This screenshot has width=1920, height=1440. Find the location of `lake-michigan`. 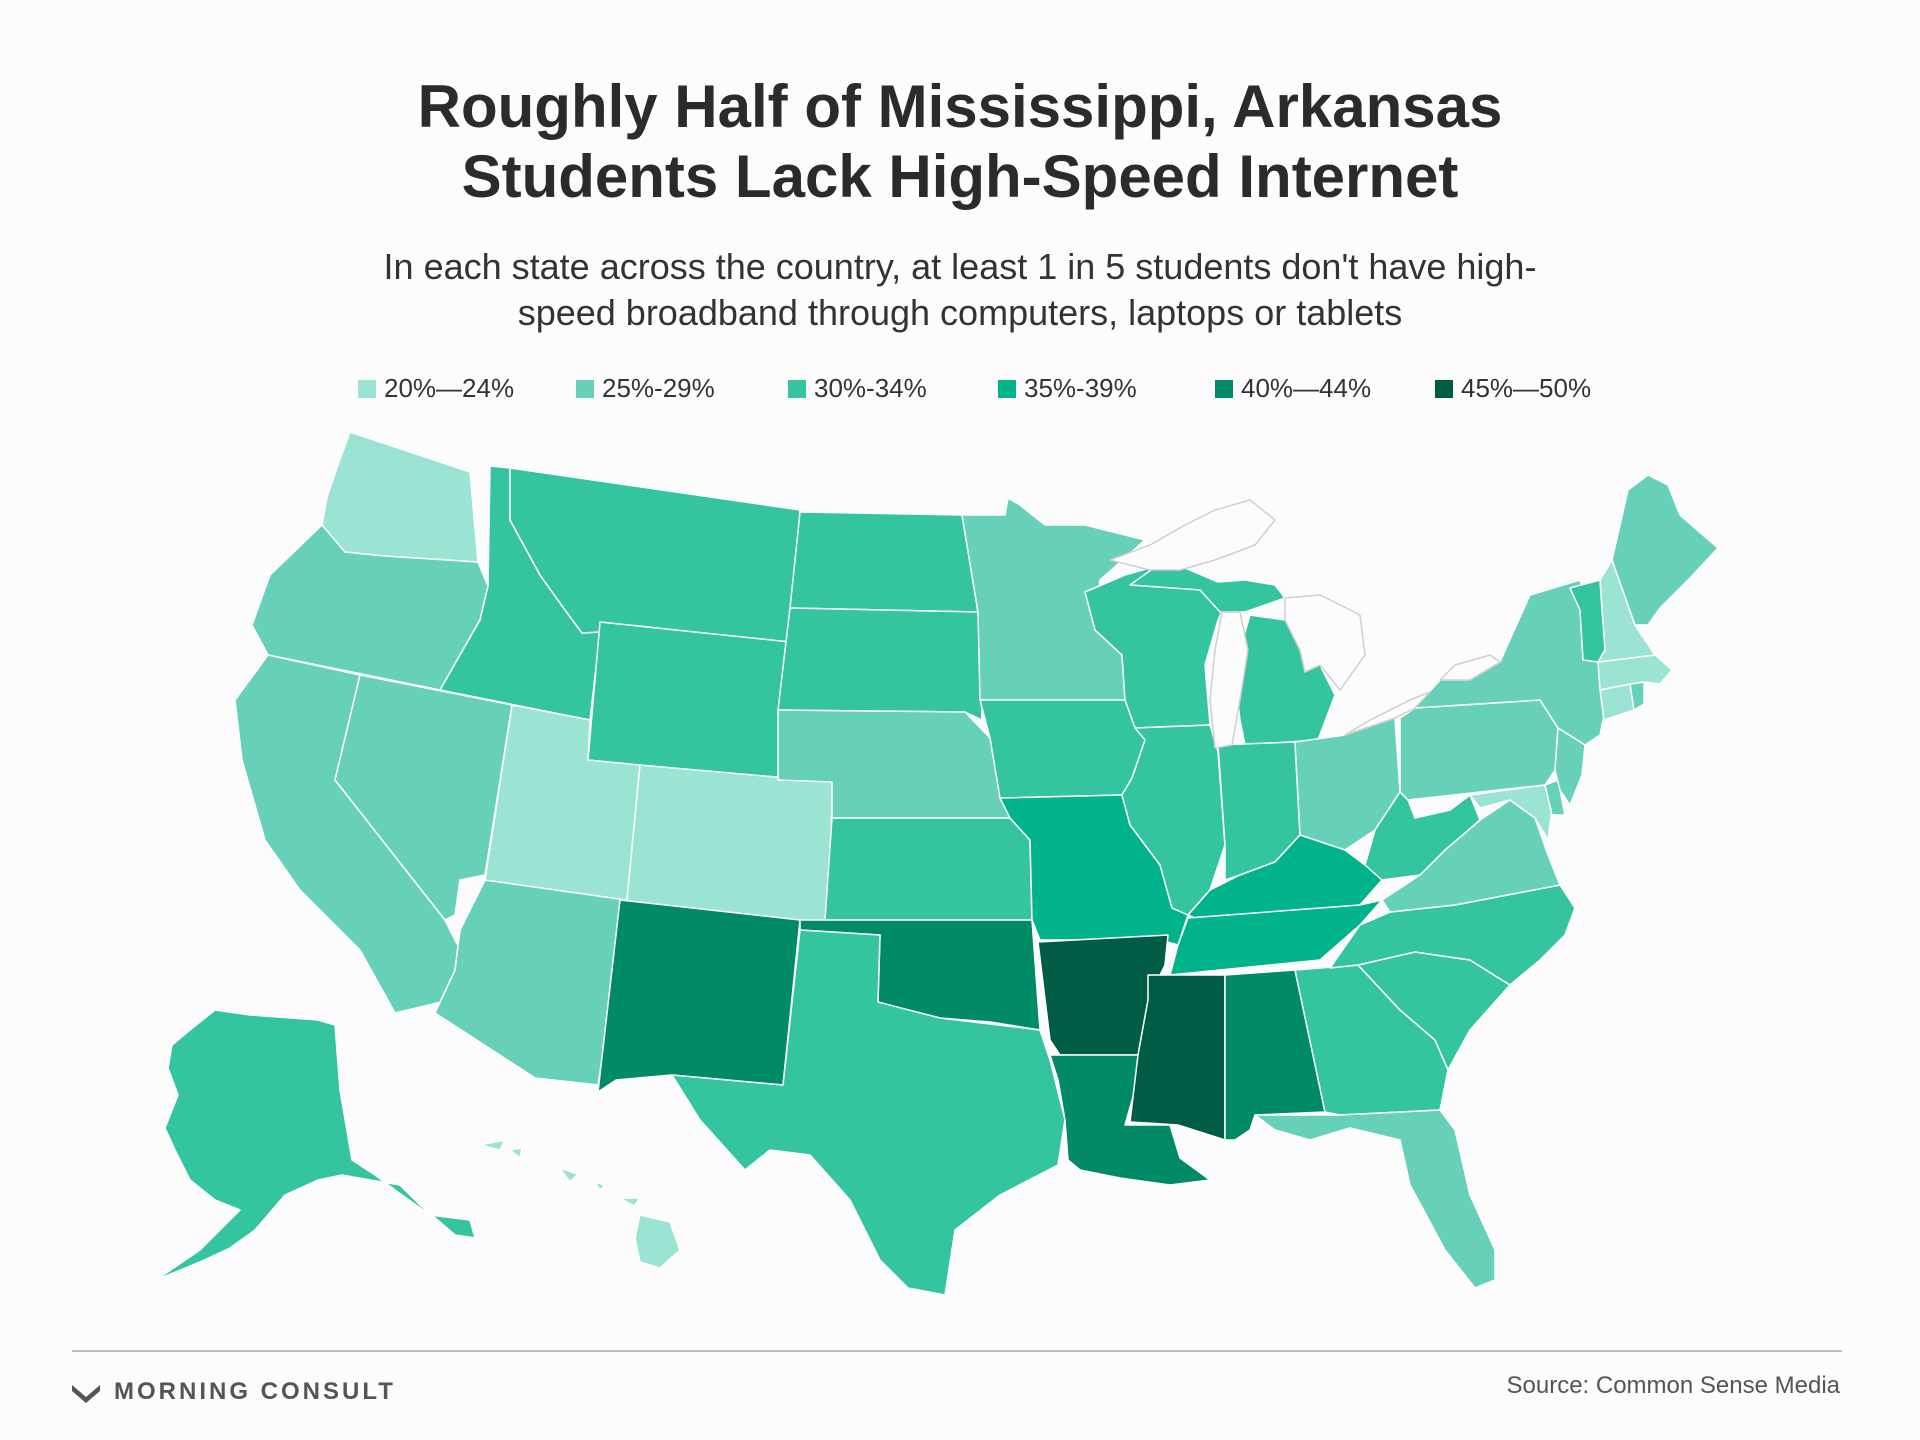

lake-michigan is located at coordinates (1229, 680).